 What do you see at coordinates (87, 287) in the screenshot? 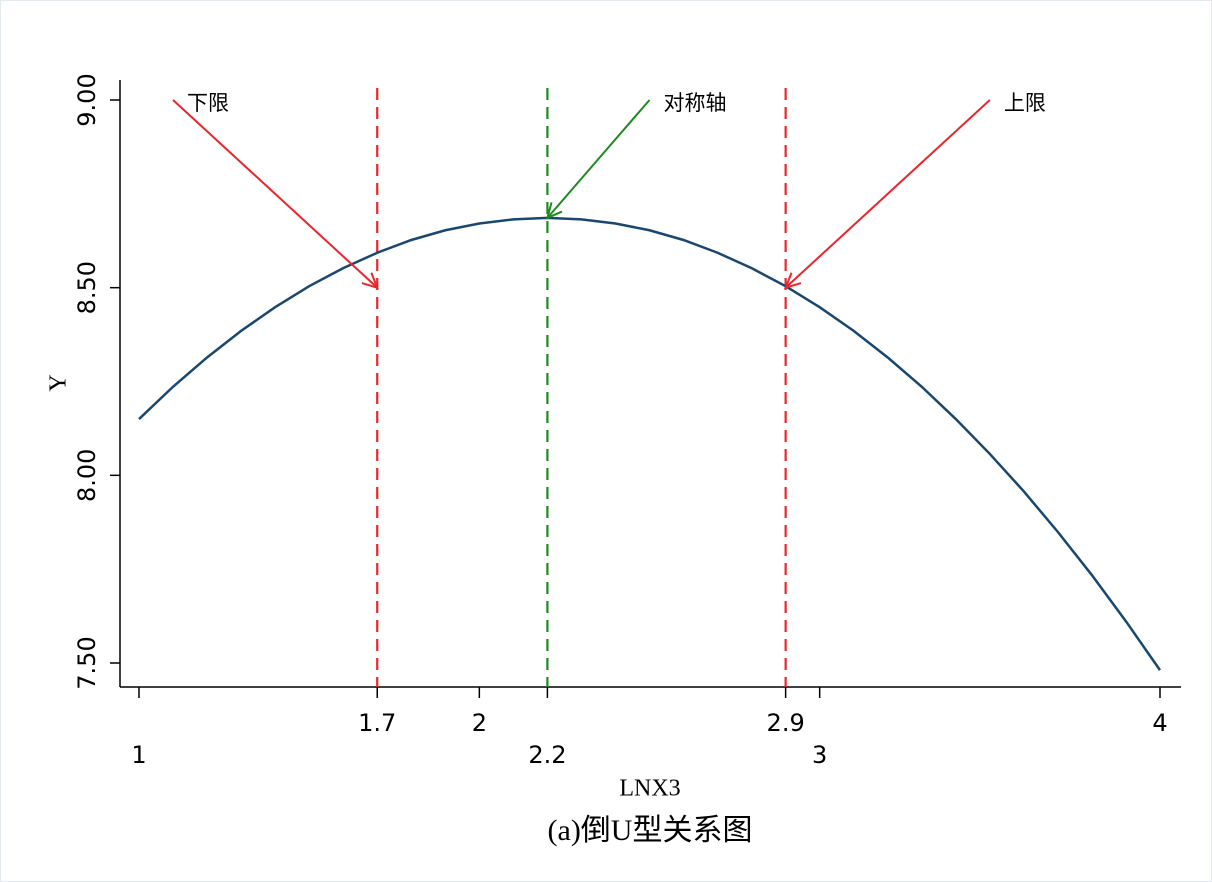
I see `y-tick-label: 8.50` at bounding box center [87, 287].